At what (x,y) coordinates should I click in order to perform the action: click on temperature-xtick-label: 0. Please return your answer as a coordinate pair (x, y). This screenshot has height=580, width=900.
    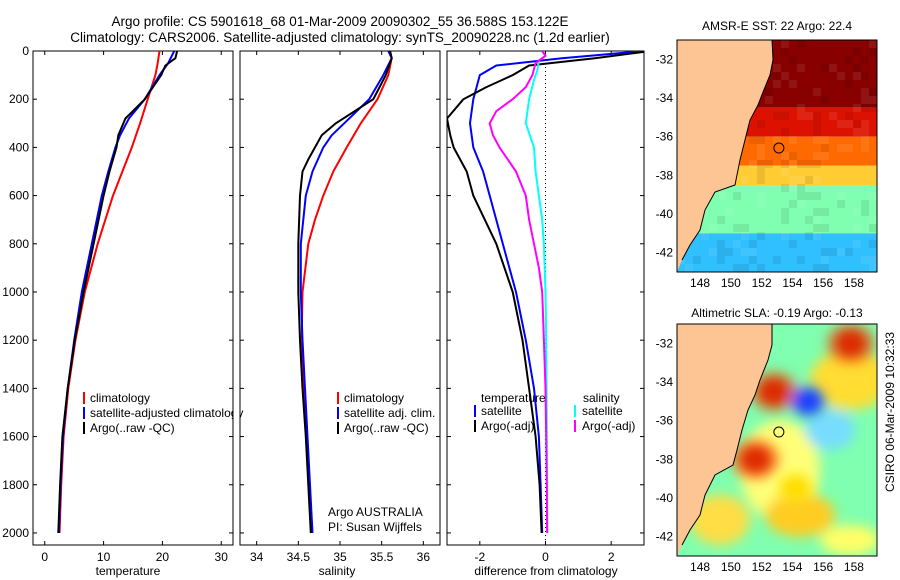
    Looking at the image, I should click on (44, 557).